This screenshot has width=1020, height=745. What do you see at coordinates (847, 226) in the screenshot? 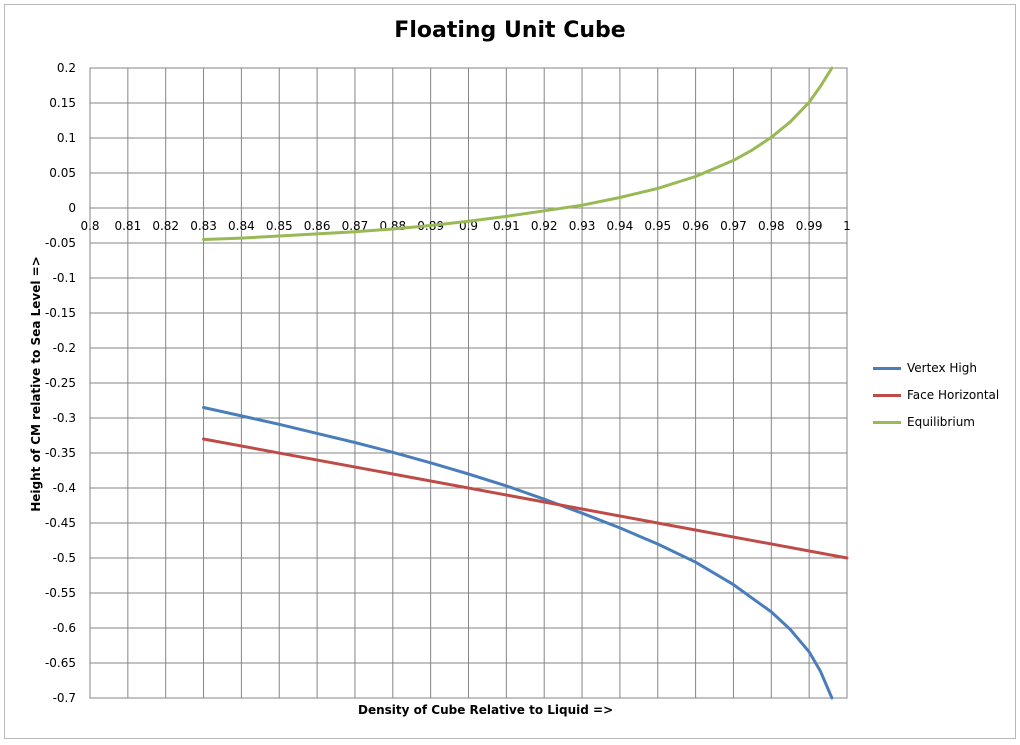
I see `x-tick-label: 1` at bounding box center [847, 226].